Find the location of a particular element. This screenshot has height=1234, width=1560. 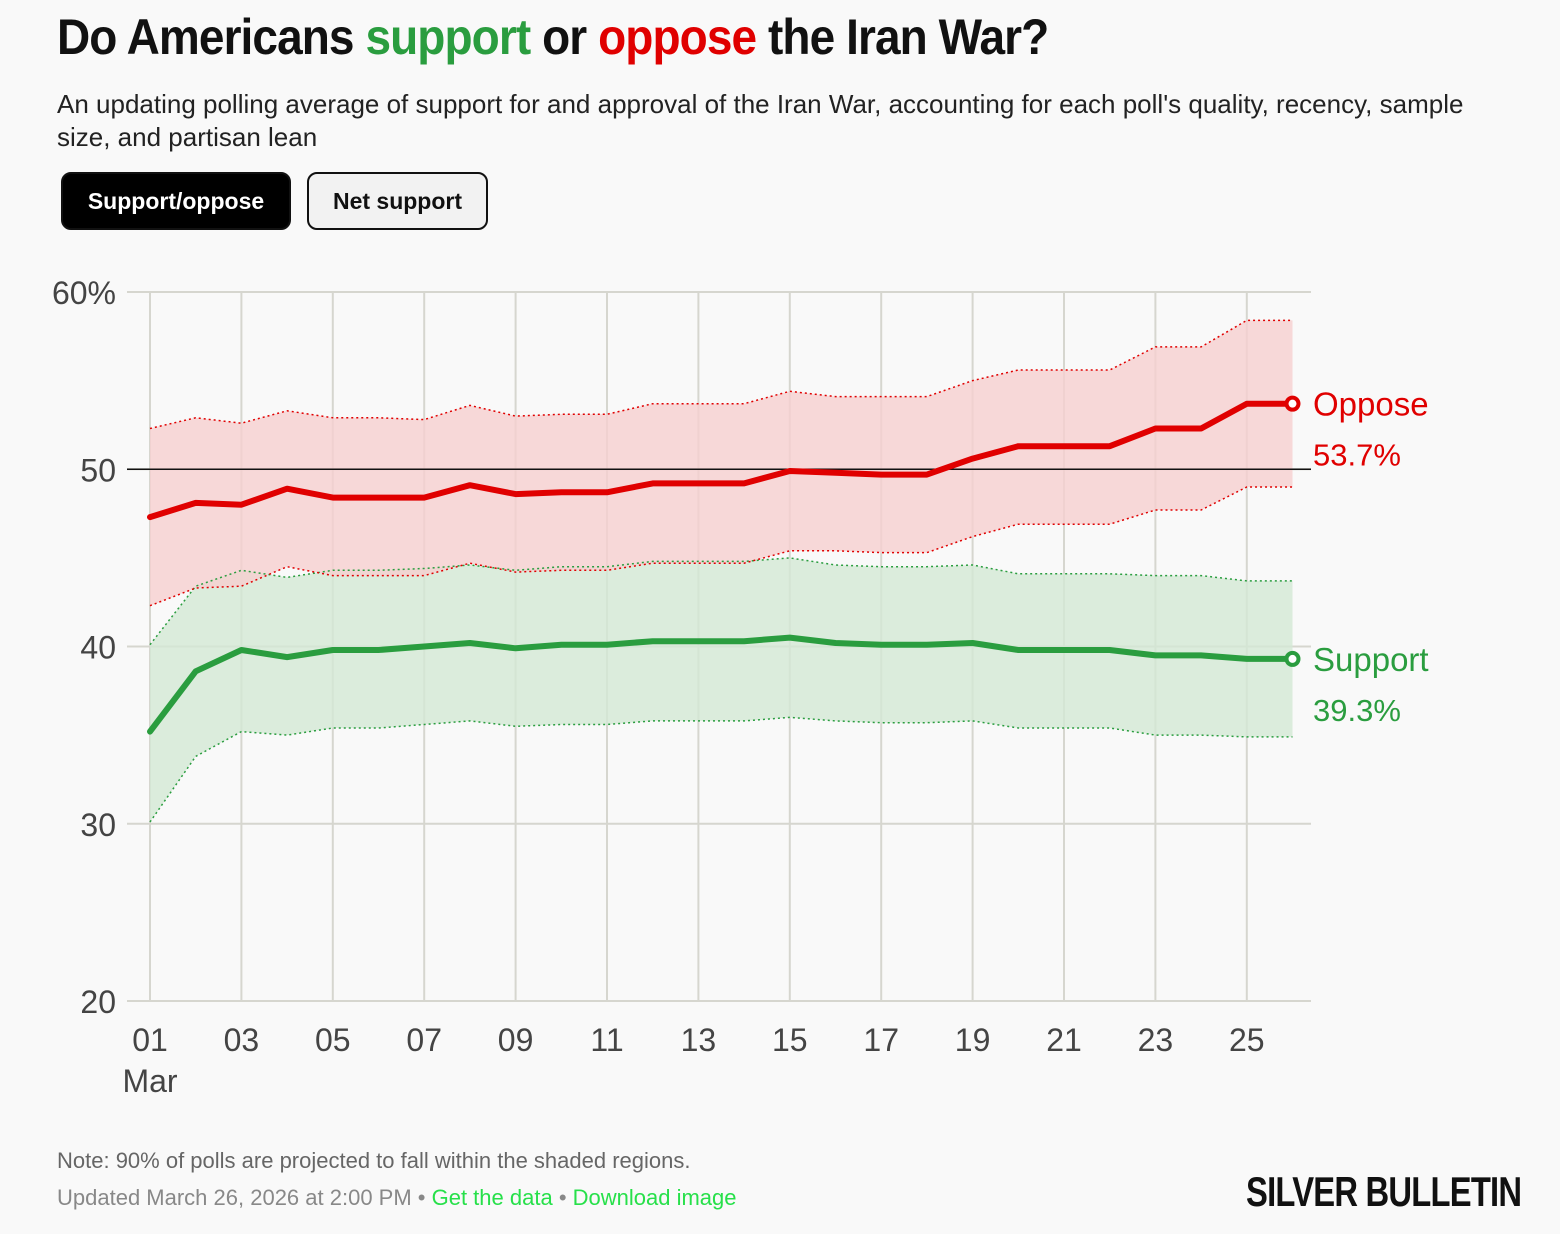

x-tick-label: 21 is located at coordinates (1064, 1040).